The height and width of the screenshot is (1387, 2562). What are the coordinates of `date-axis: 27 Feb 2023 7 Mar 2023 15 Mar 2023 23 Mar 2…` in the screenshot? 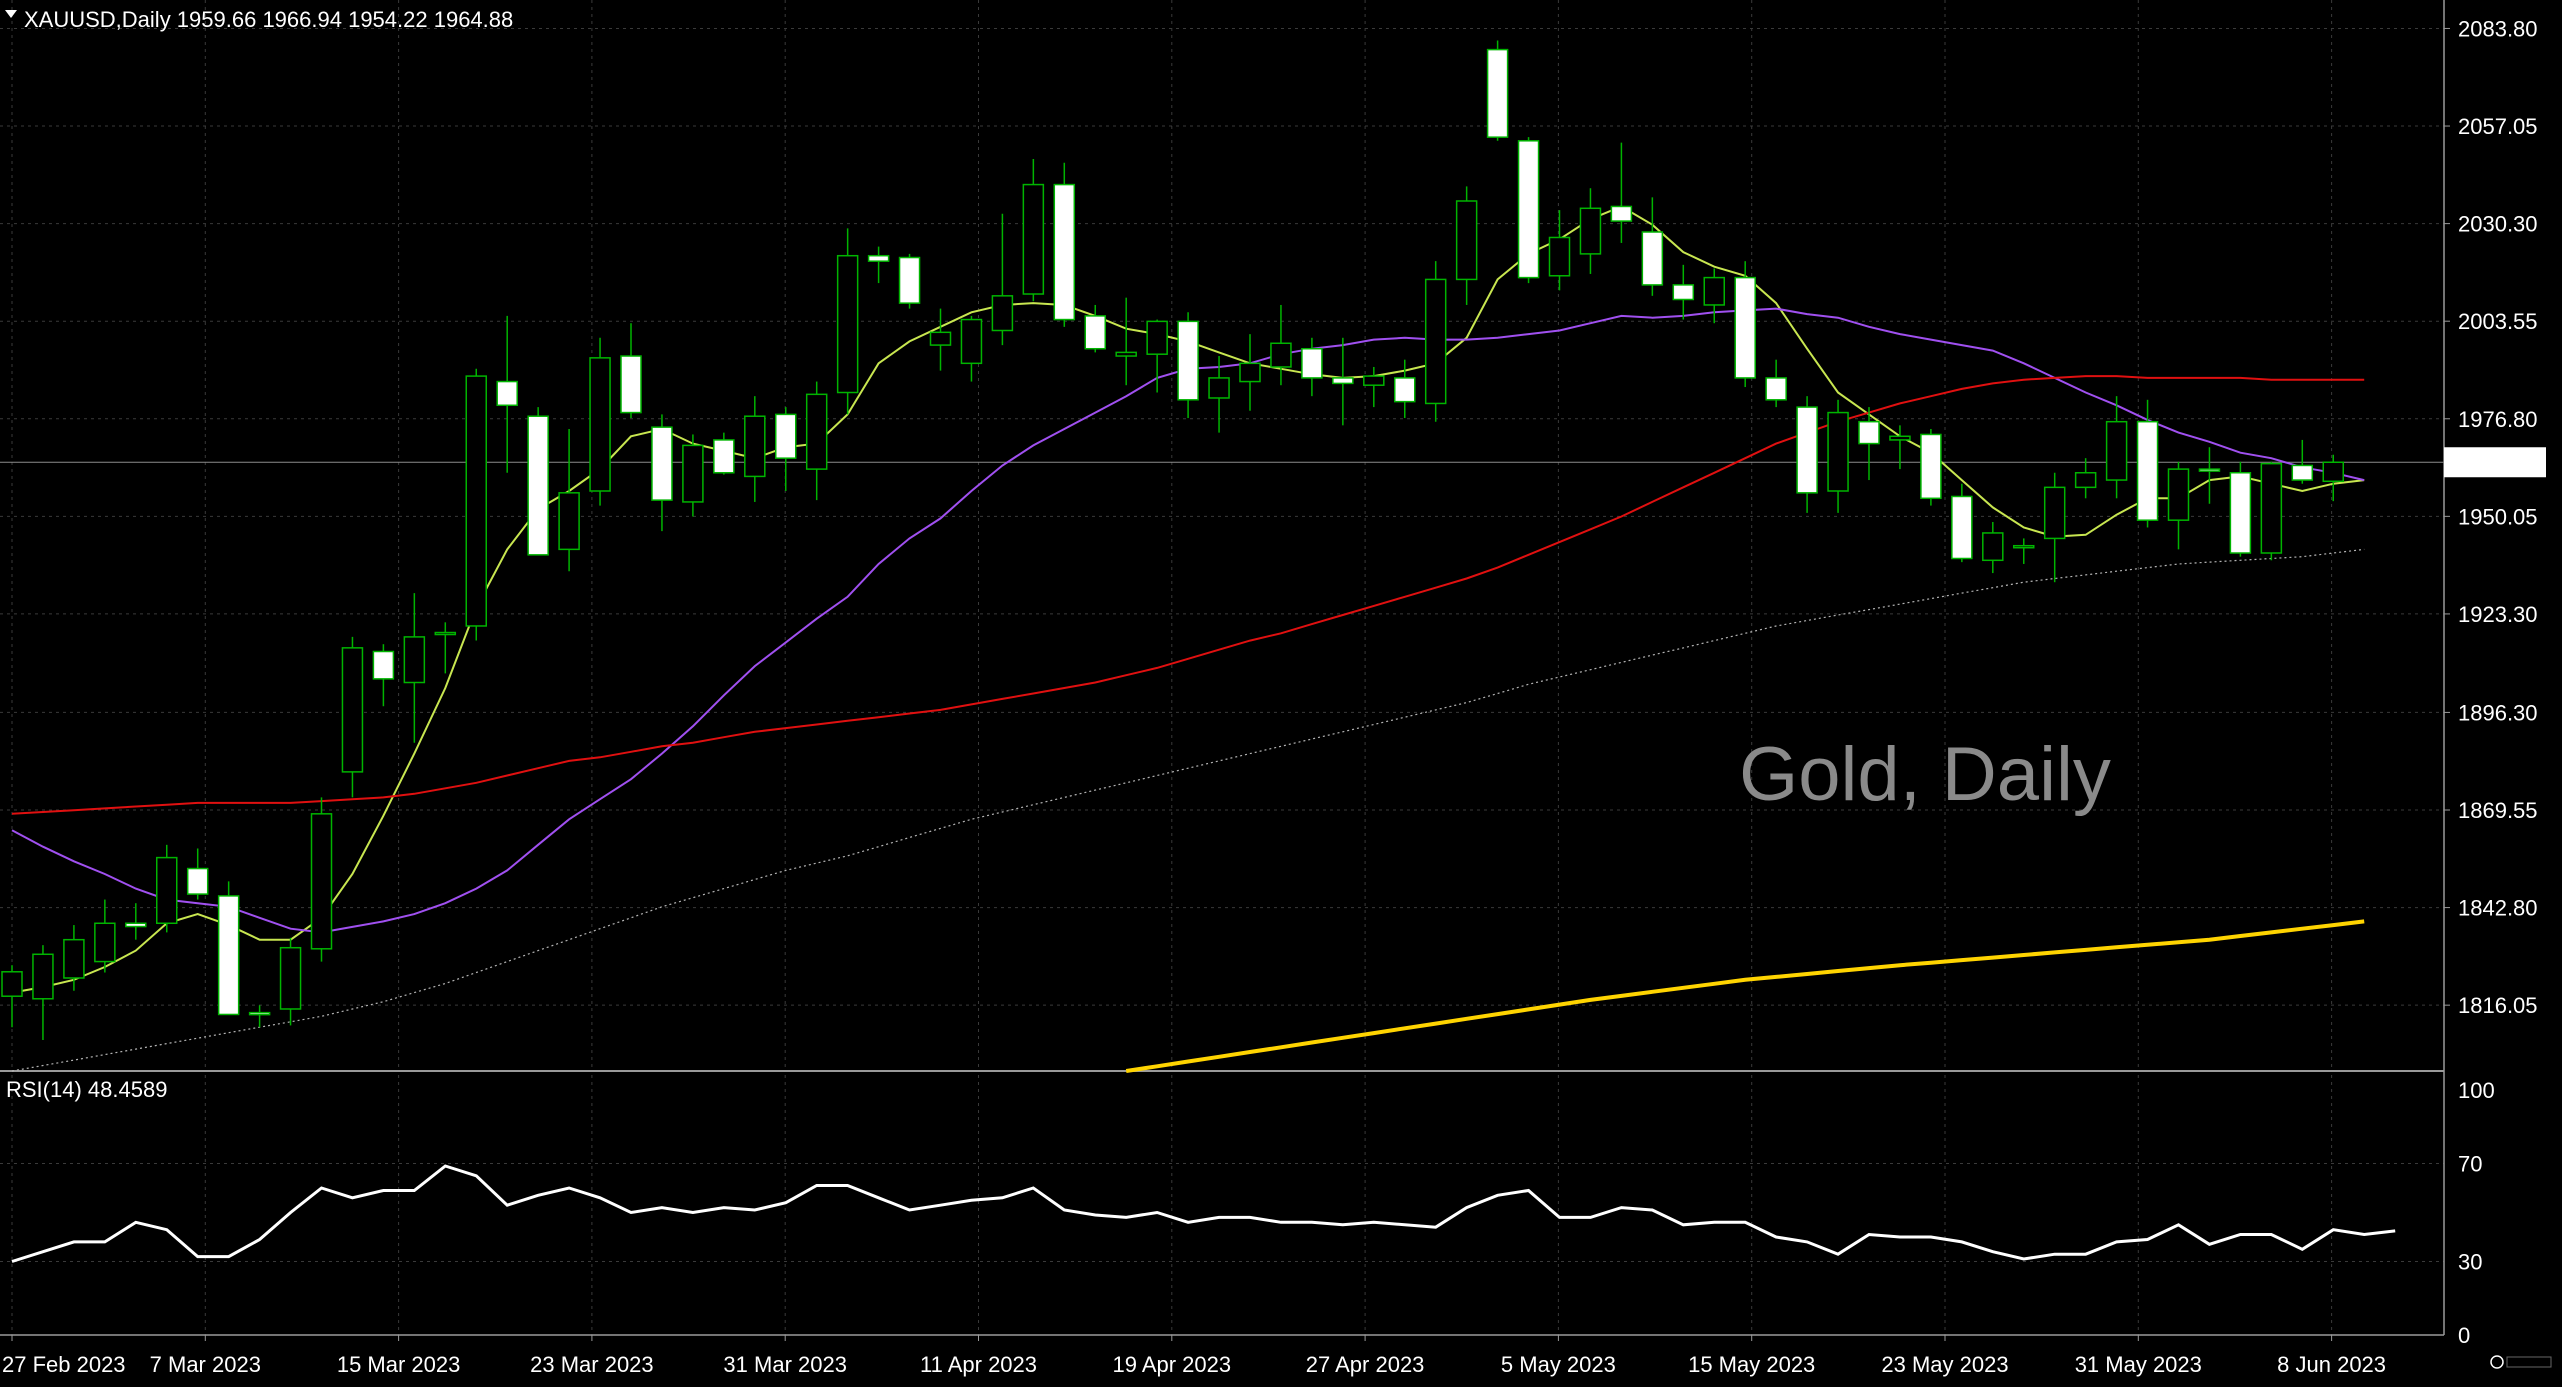 It's located at (1194, 1356).